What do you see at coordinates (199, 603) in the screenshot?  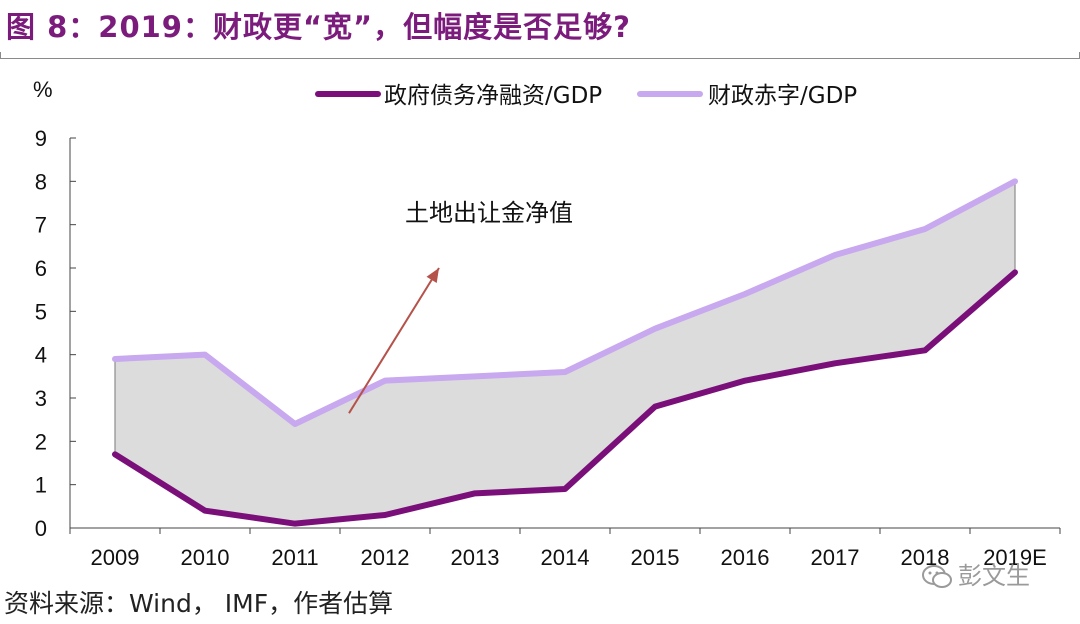 I see `source-note: 资料来源：Wind， IMF，作者估算` at bounding box center [199, 603].